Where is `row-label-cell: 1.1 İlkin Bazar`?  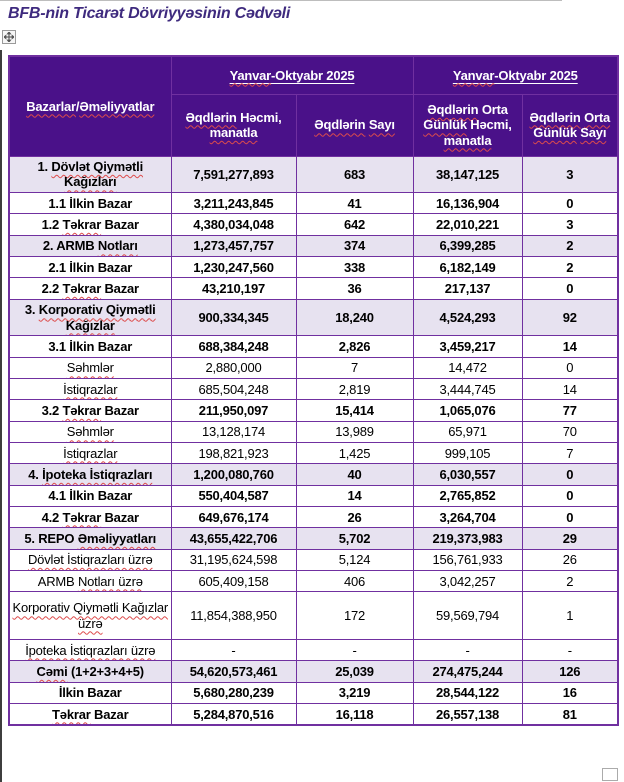 row-label-cell: 1.1 İlkin Bazar is located at coordinates (90, 203).